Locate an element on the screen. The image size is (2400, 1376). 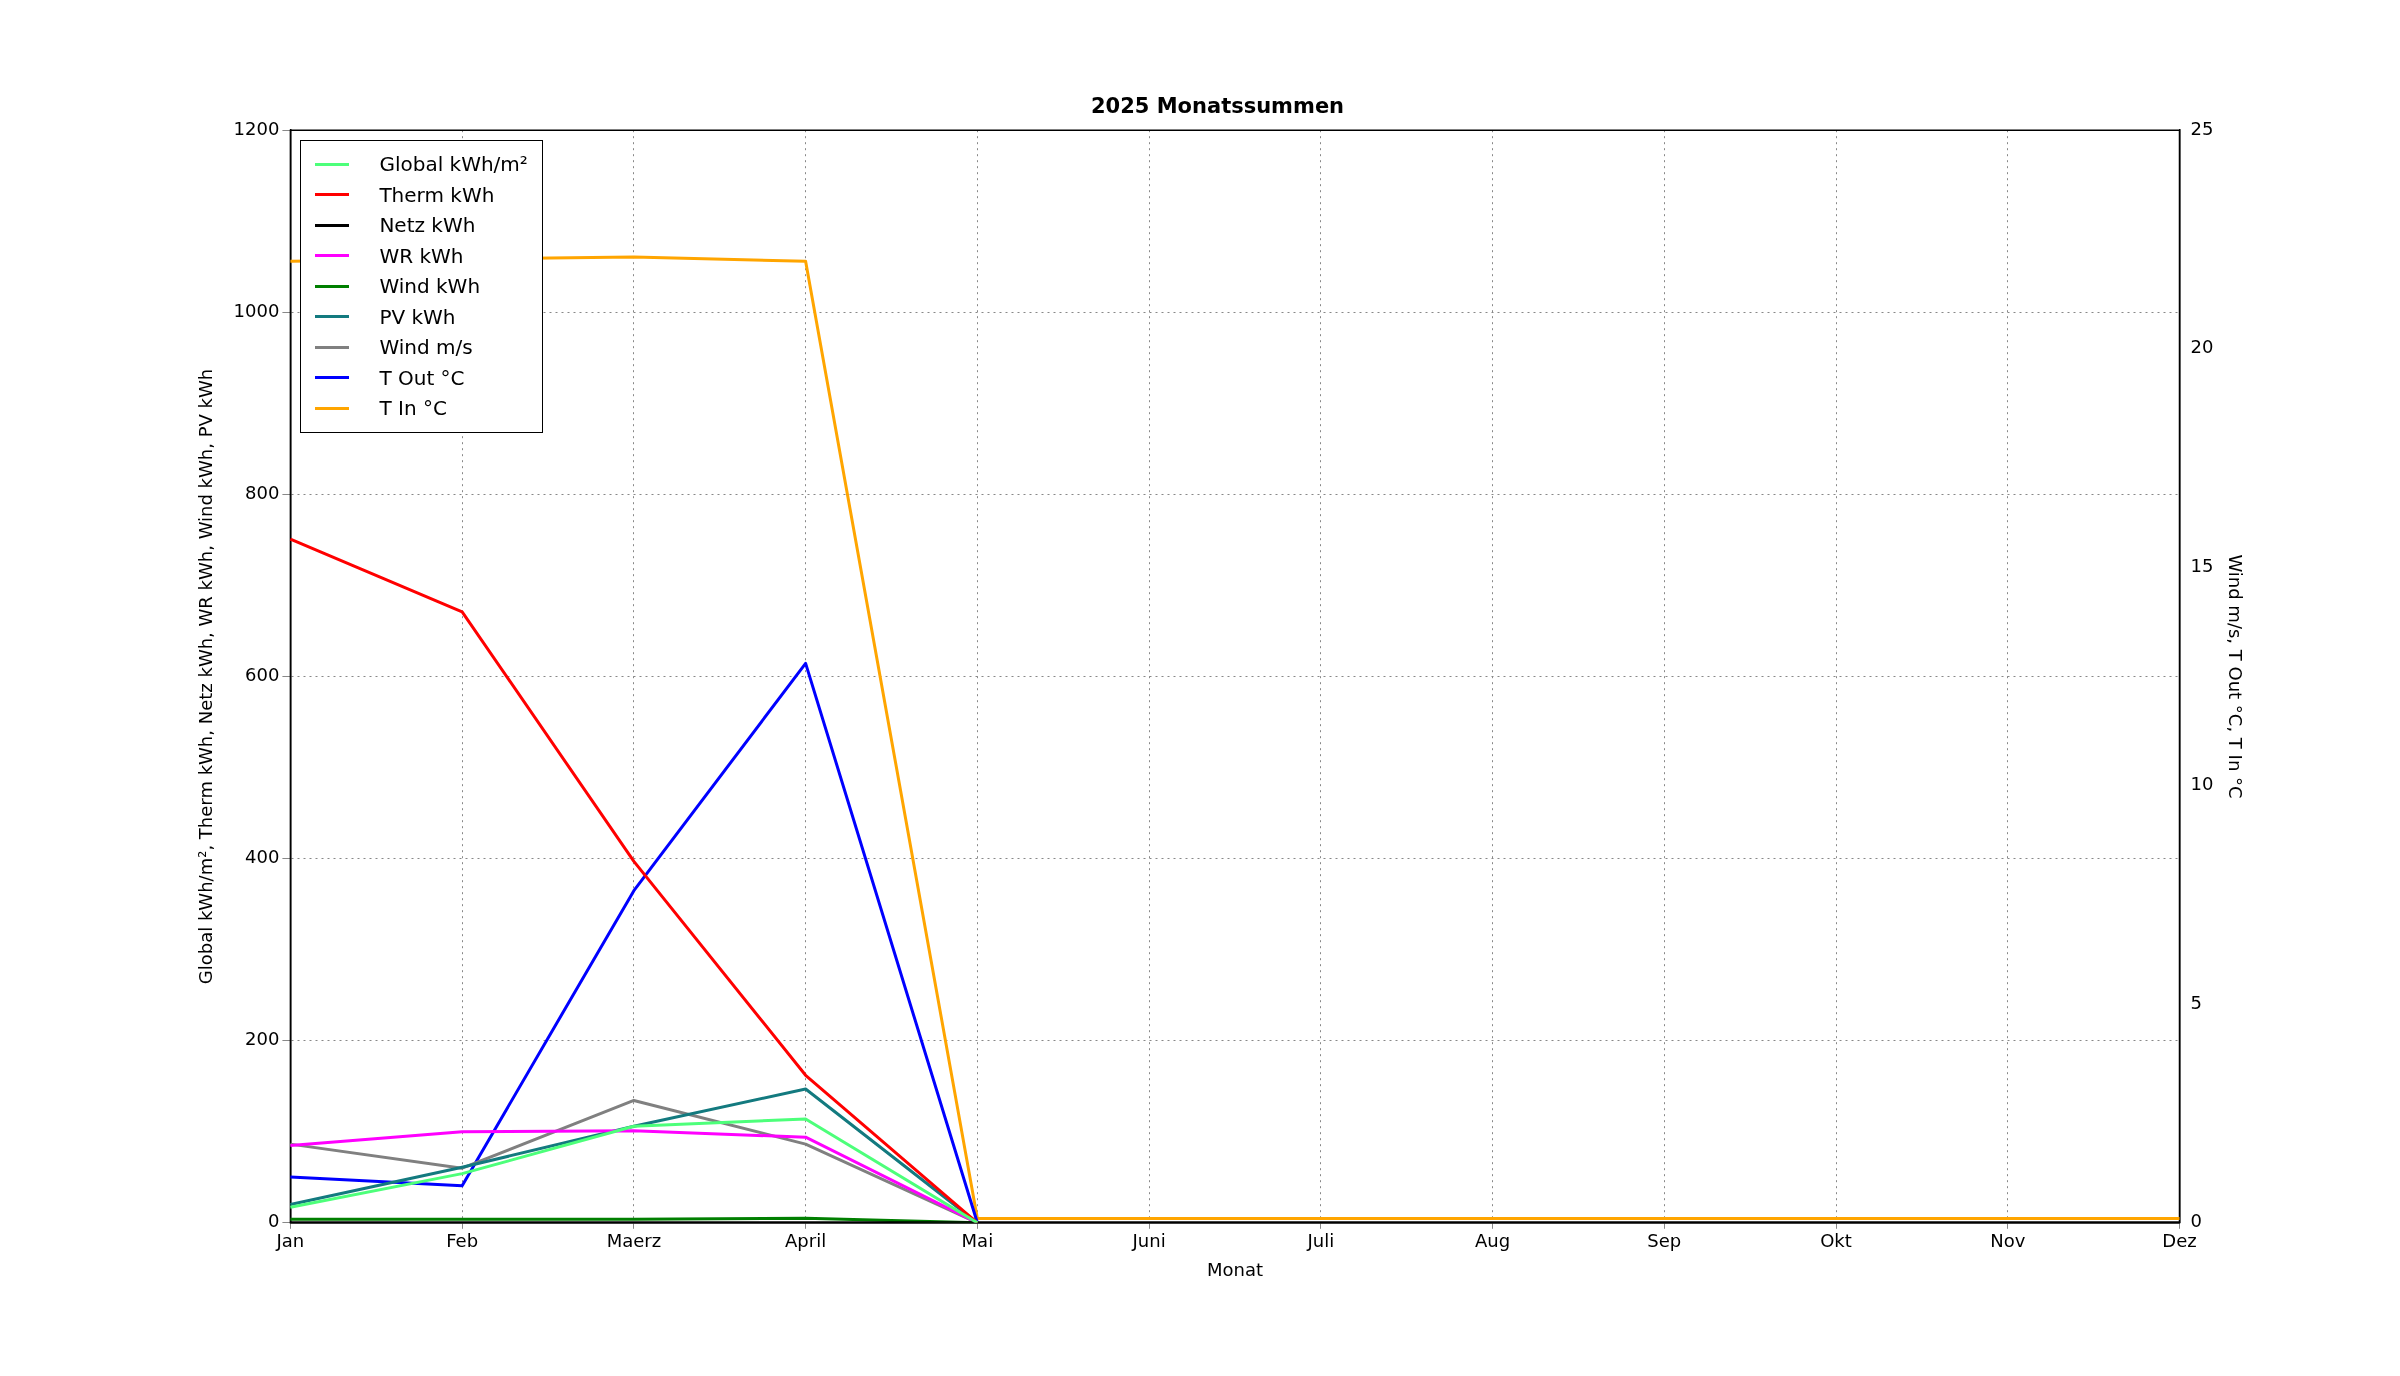
y2-tick-label: 5 is located at coordinates (2196, 1002).